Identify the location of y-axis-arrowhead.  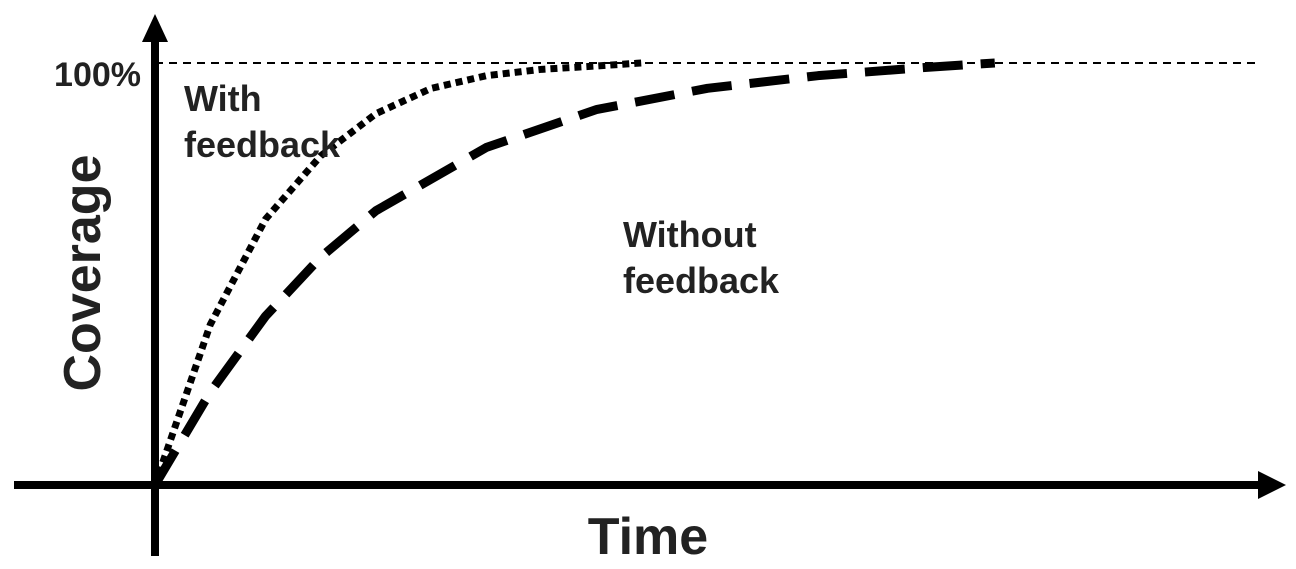
(155, 28).